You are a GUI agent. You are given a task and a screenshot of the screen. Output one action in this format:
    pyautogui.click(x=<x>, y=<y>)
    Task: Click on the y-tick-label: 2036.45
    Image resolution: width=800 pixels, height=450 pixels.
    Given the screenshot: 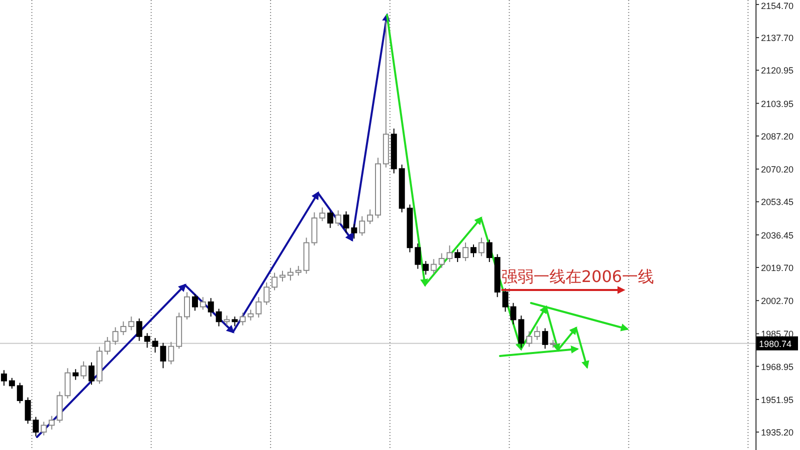 What is the action you would take?
    pyautogui.click(x=777, y=235)
    